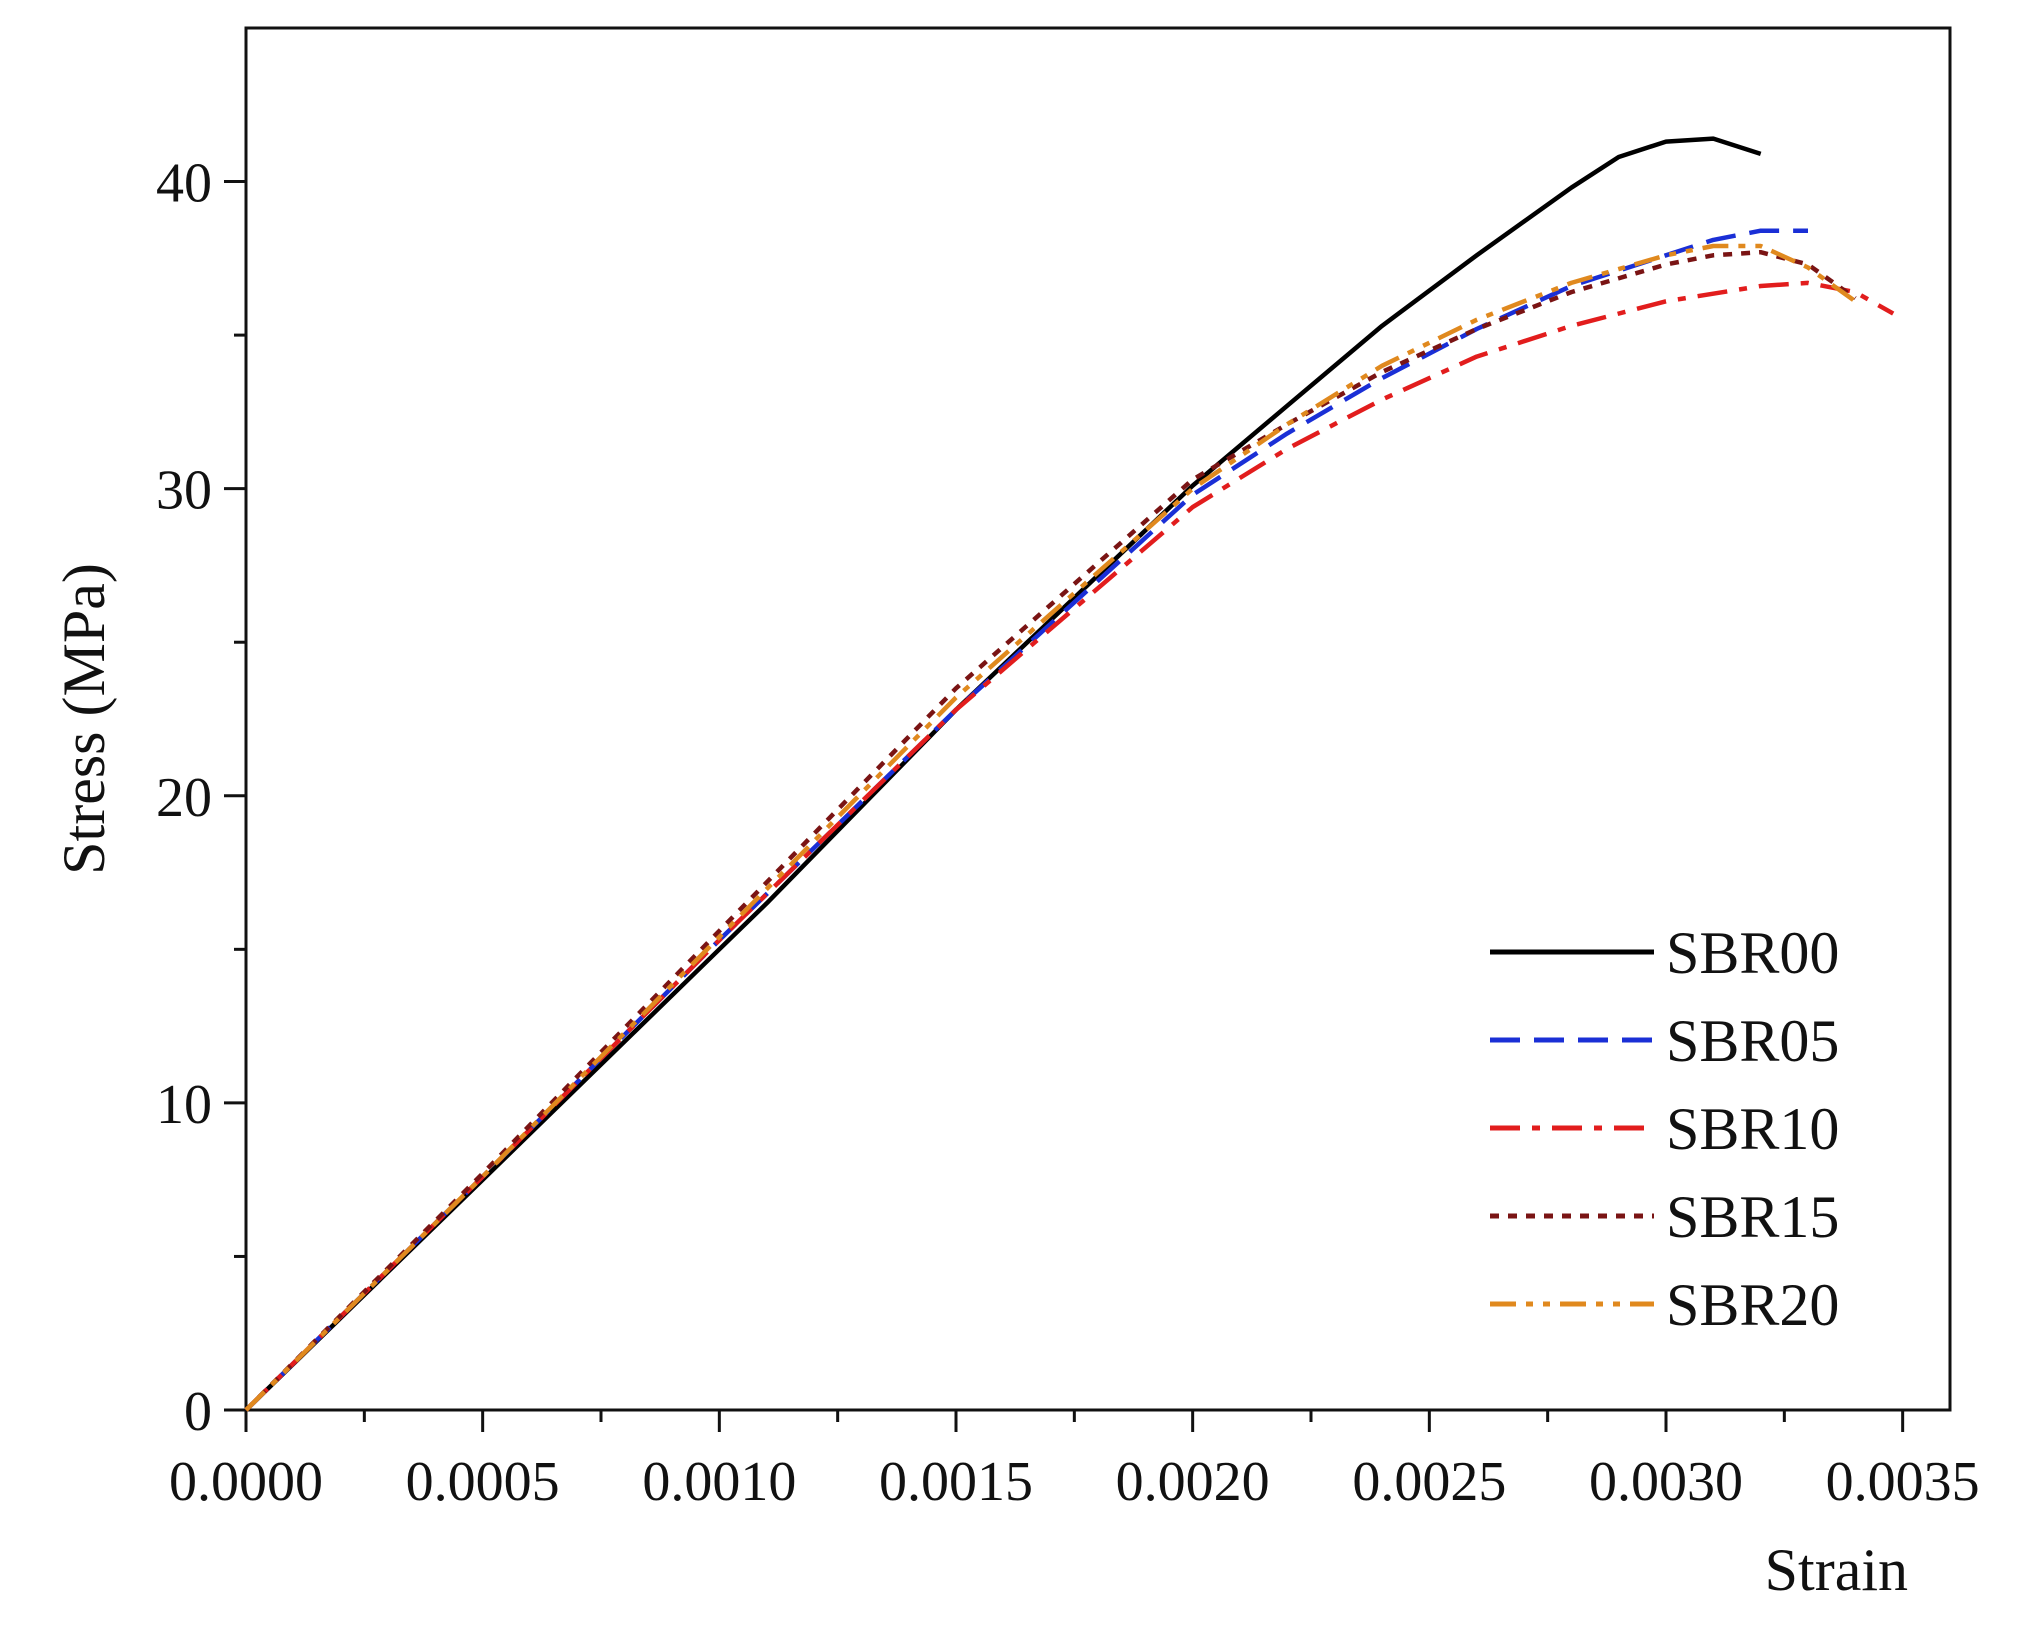 This screenshot has width=2022, height=1628. What do you see at coordinates (1193, 1482) in the screenshot?
I see `x-tick-label: 0.0020` at bounding box center [1193, 1482].